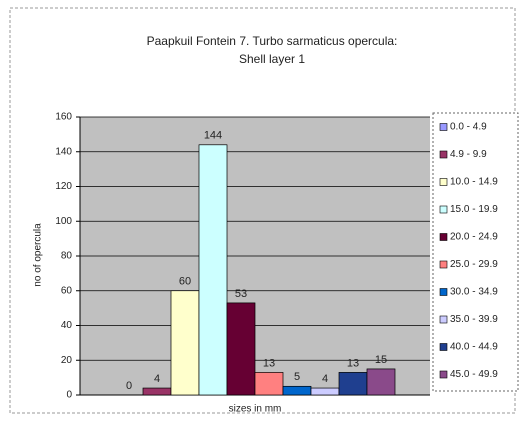 The height and width of the screenshot is (430, 524). I want to click on legend-label: 4.9 - 9.9, so click(468, 154).